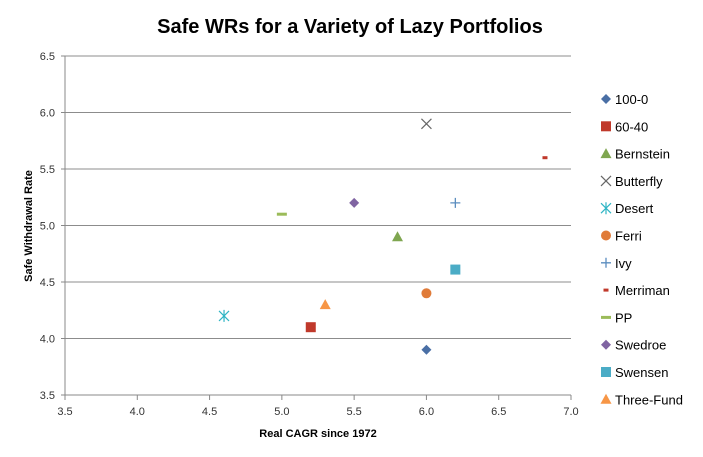  What do you see at coordinates (209, 412) in the screenshot?
I see `x-tick-label: 4.5` at bounding box center [209, 412].